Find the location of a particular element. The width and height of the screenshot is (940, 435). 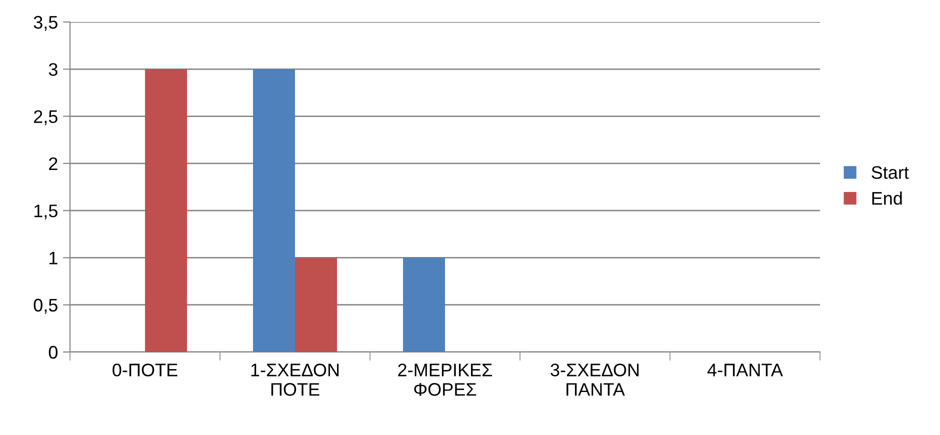

y-tick-label: 3,5 is located at coordinates (46, 23).